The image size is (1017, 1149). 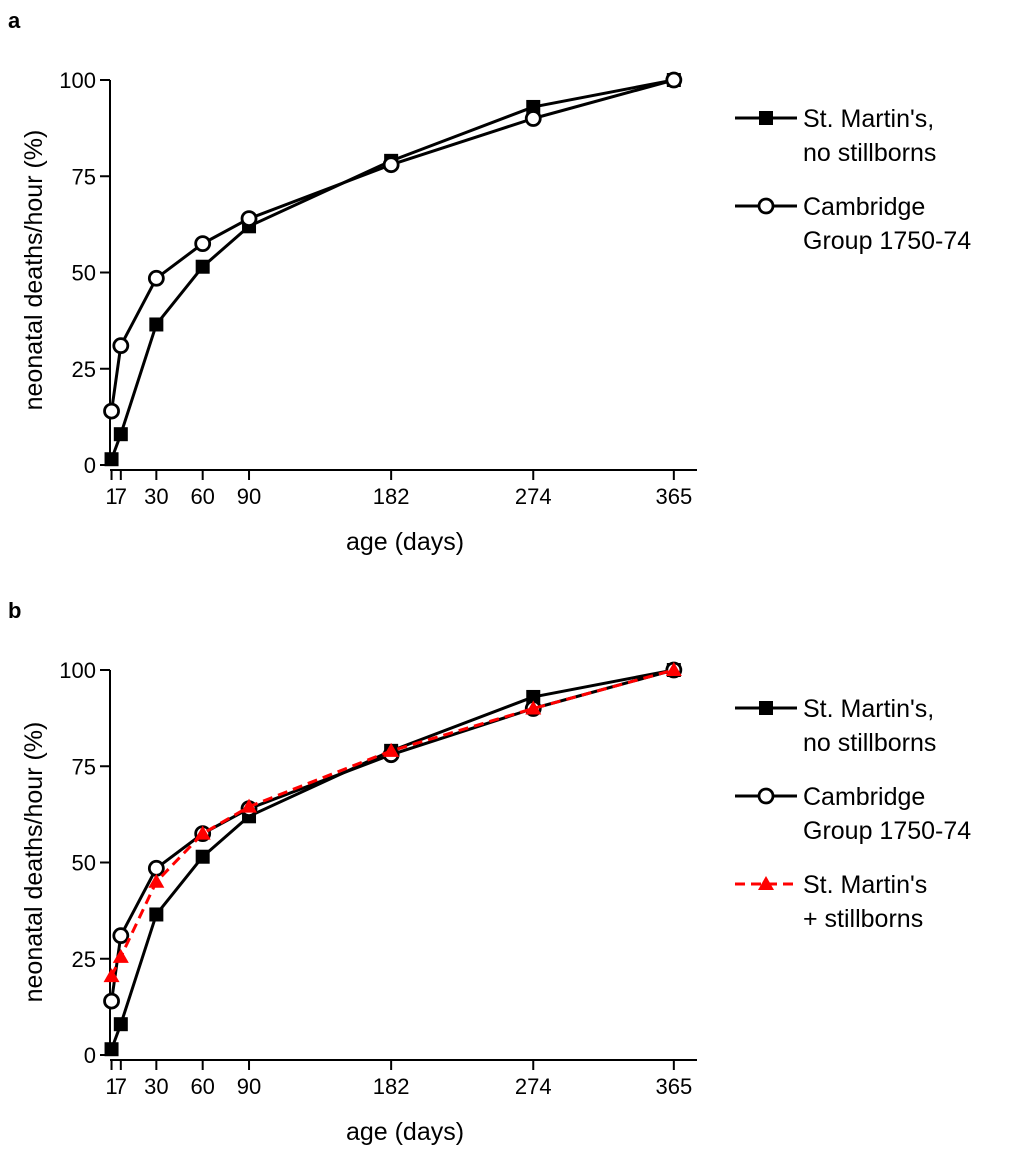 I want to click on x-tick-label-a-30: 30, so click(x=156, y=496).